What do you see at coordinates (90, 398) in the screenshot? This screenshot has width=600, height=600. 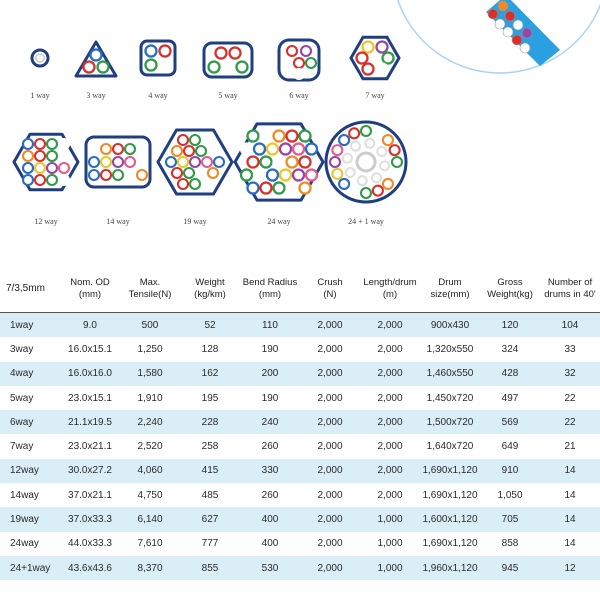 I see `table-cell: 23.0x15.1` at bounding box center [90, 398].